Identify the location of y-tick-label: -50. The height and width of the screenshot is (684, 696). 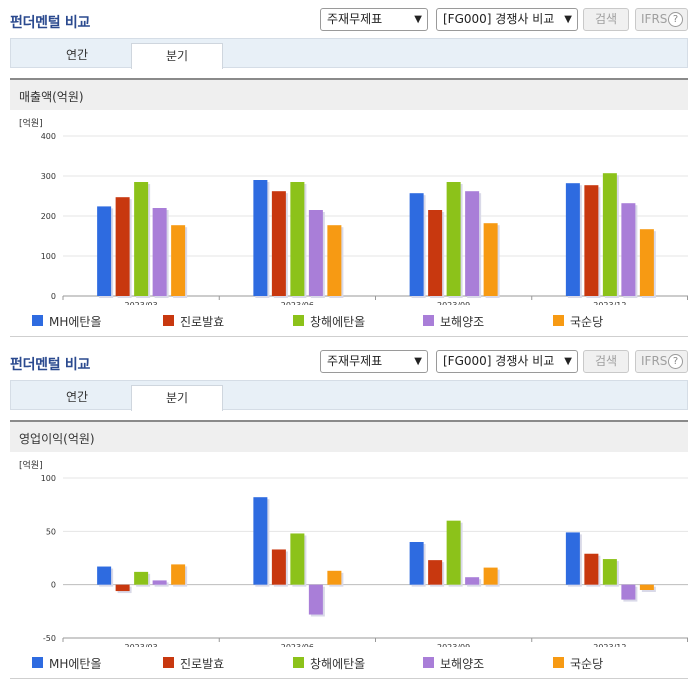
(49, 638).